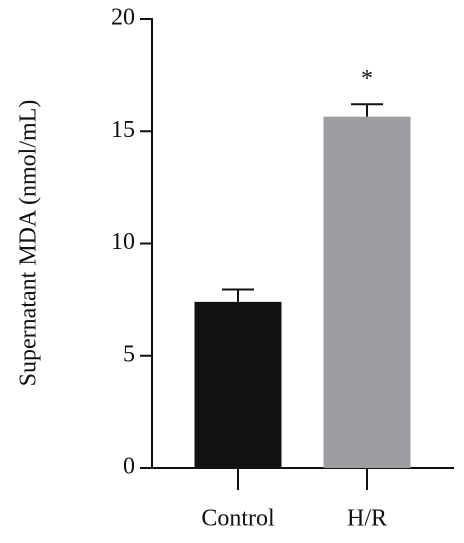 Image resolution: width=464 pixels, height=543 pixels. I want to click on x-tick-label: Control, so click(238, 519).